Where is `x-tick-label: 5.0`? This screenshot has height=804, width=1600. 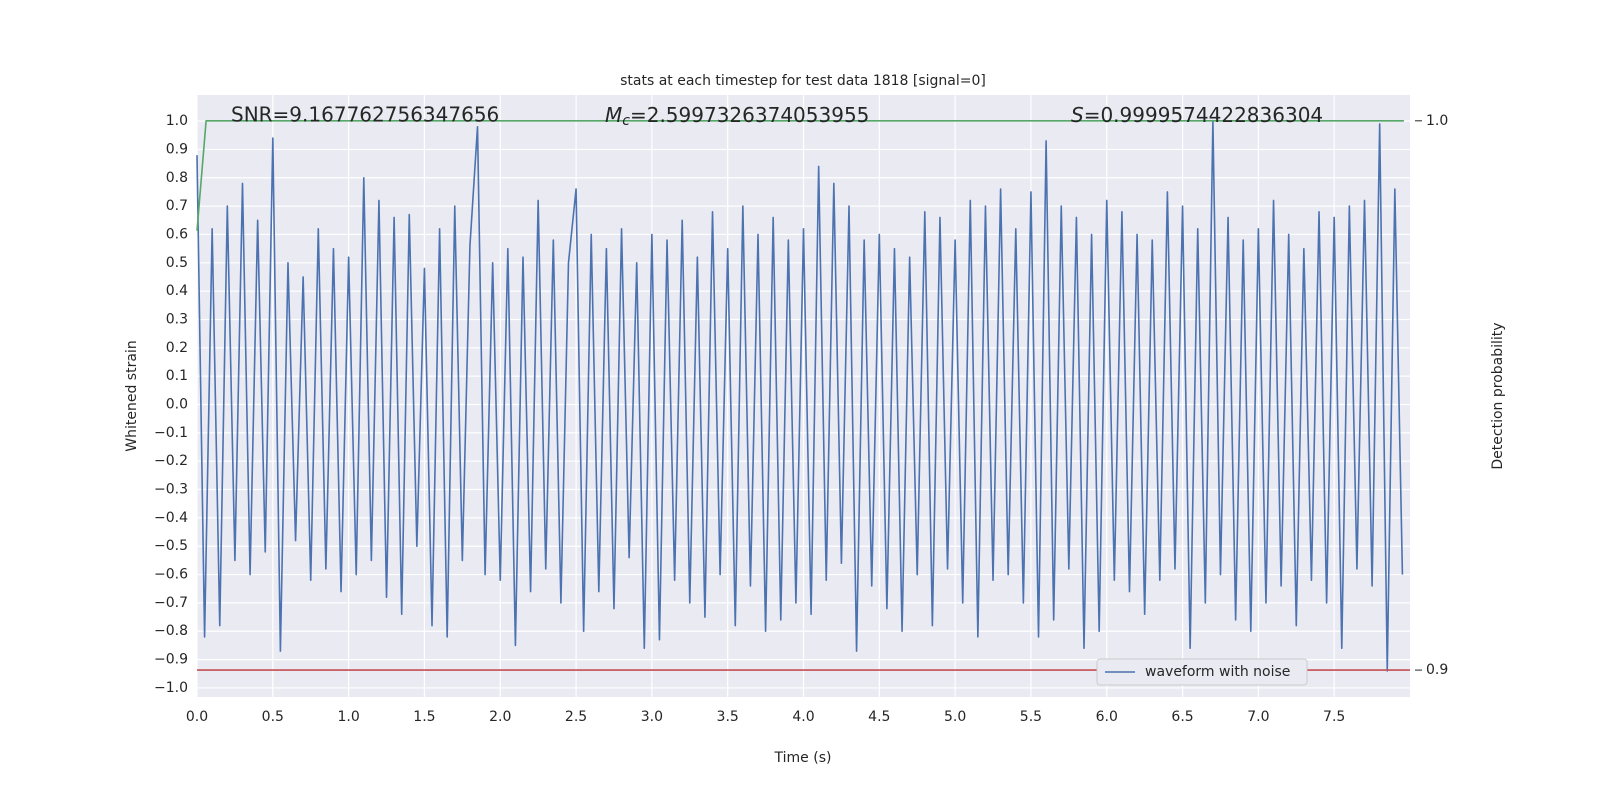
x-tick-label: 5.0 is located at coordinates (955, 717).